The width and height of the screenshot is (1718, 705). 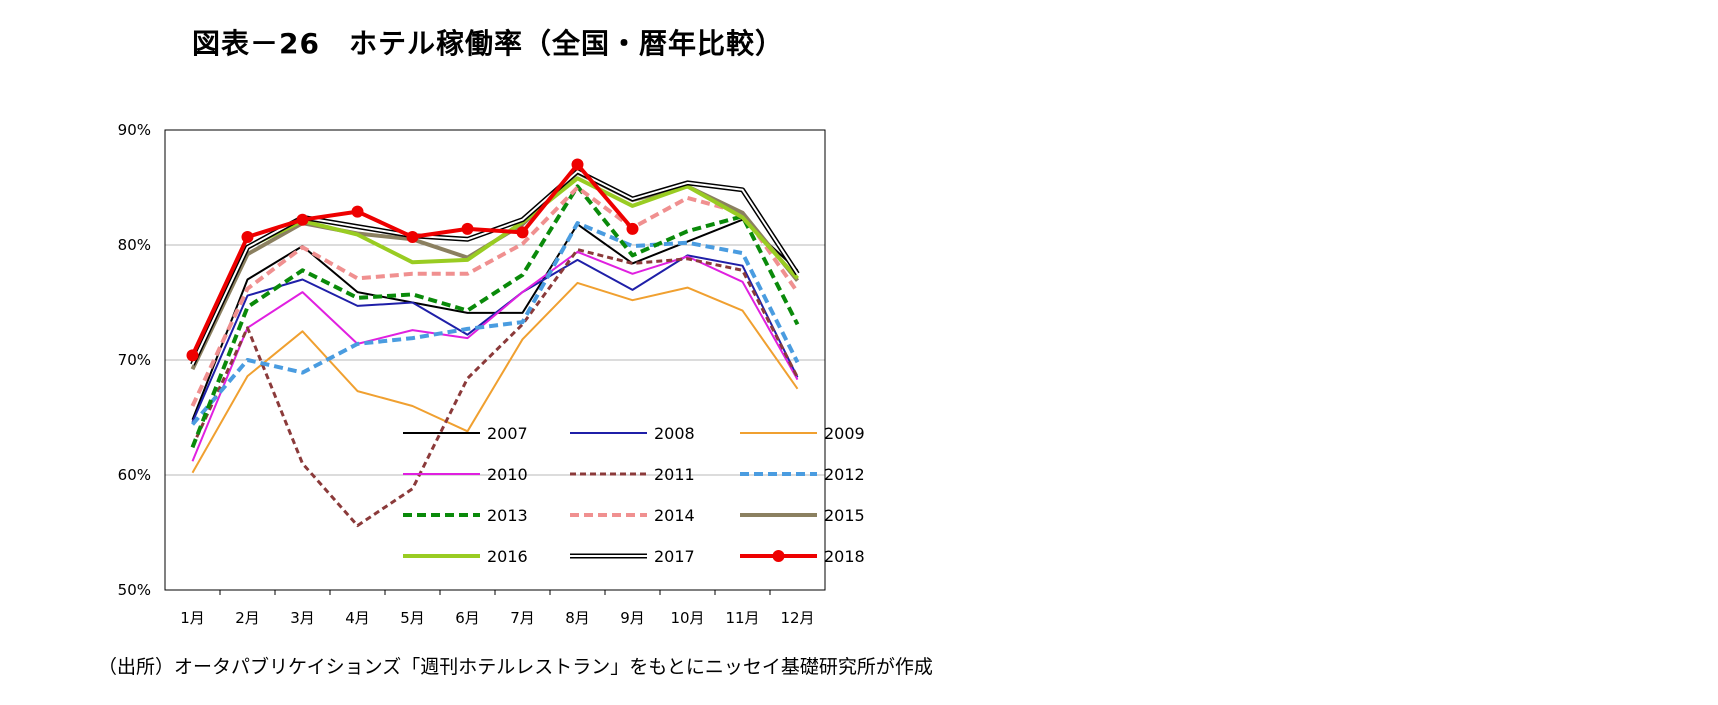 I want to click on legend-label-2012: 2012, so click(x=844, y=474).